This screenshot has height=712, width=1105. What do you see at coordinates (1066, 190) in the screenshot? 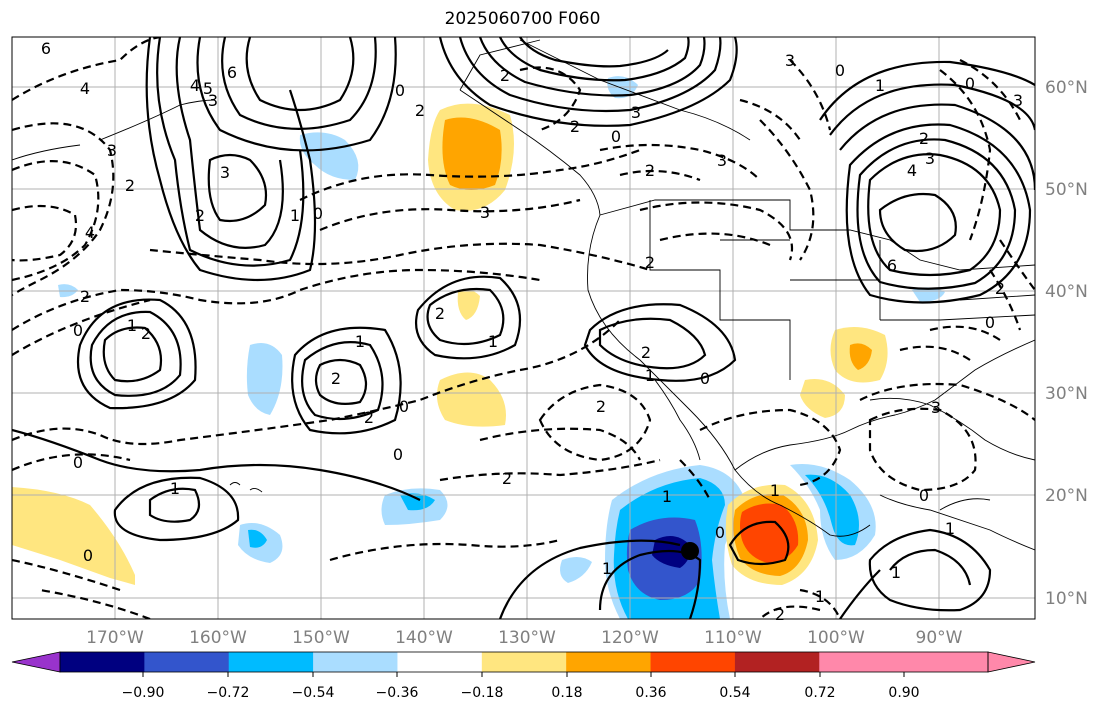
I see `lat-tick-label: 50°N` at bounding box center [1066, 190].